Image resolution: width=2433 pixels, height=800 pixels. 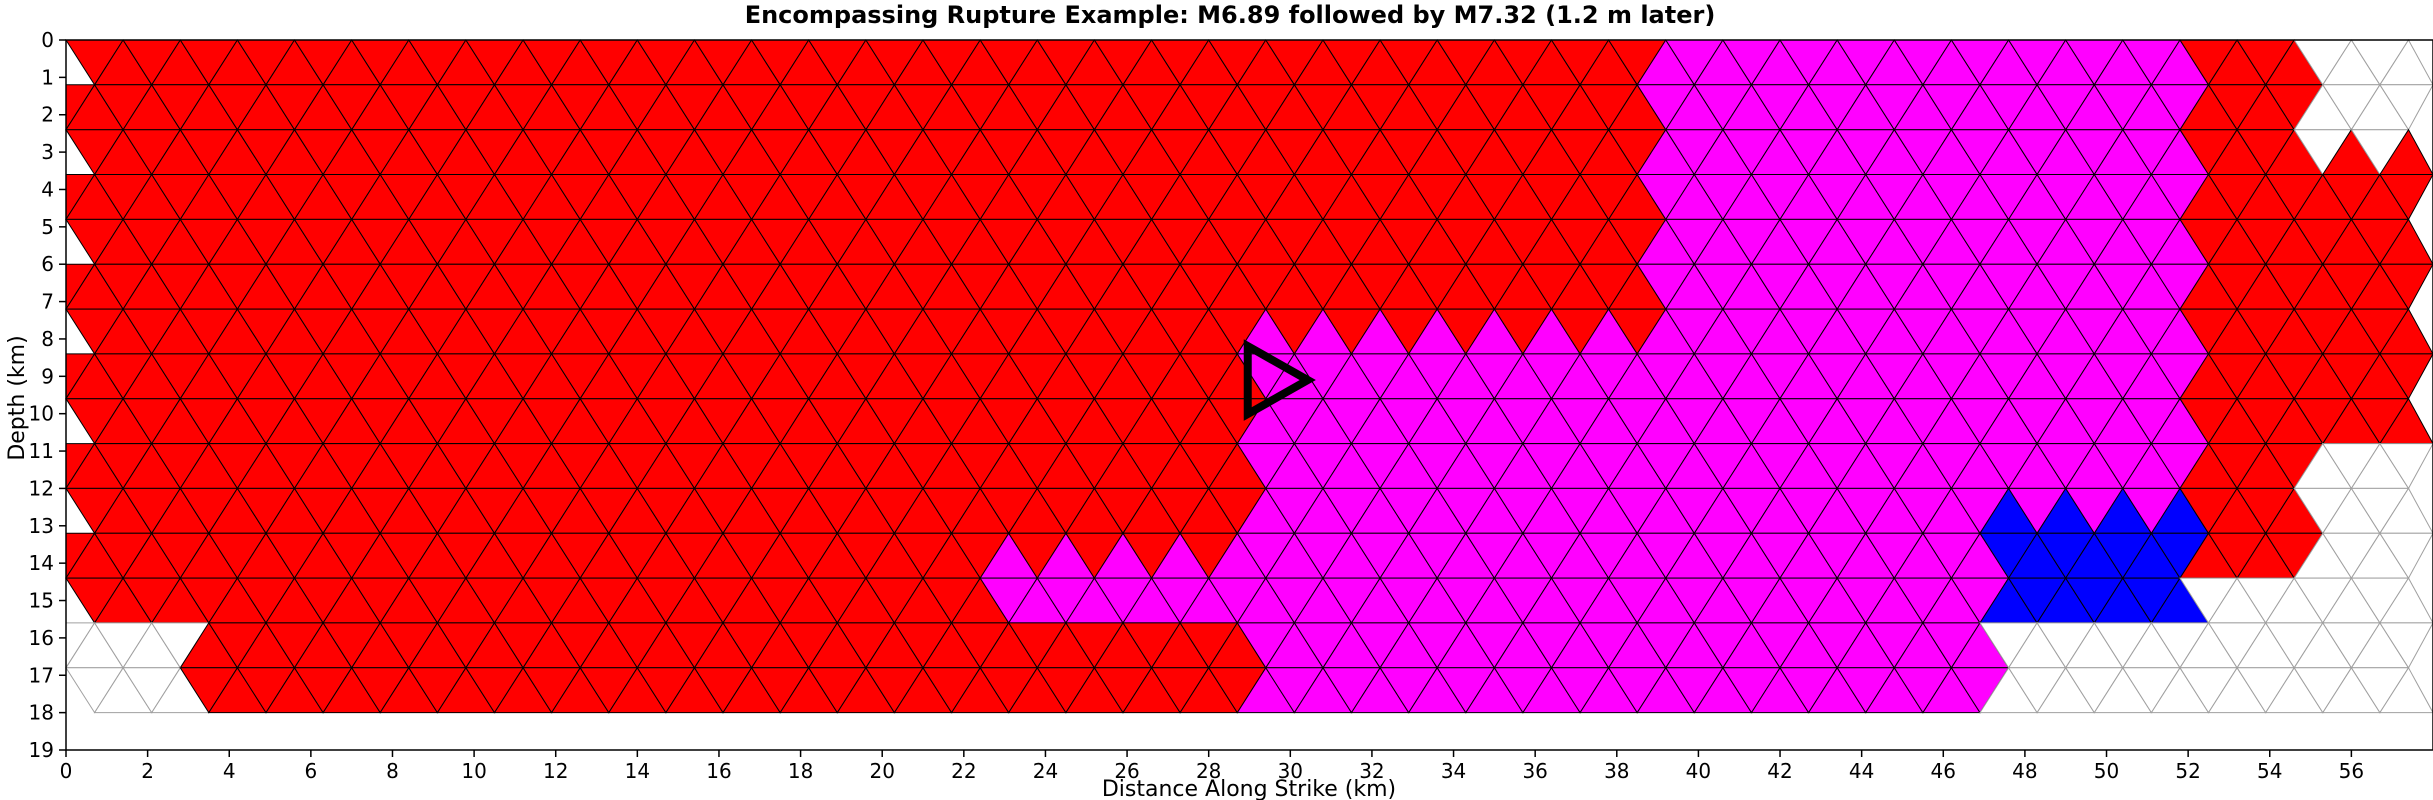 I want to click on y-axis-label: Depth (km), so click(x=17, y=397).